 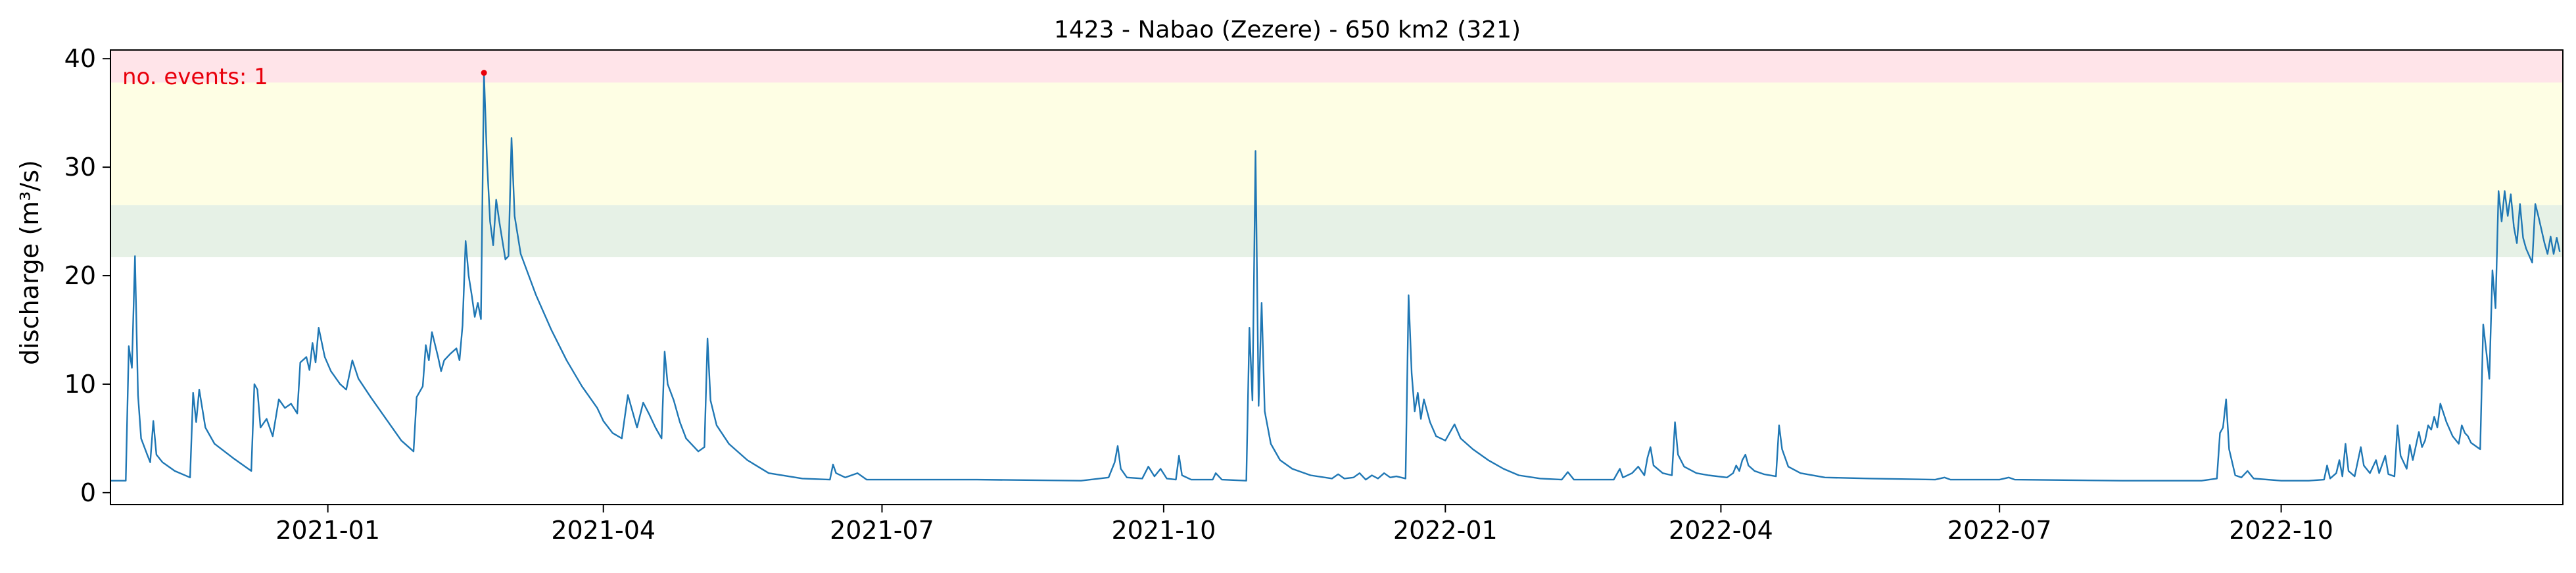 I want to click on y-tick-label: 30, so click(x=80, y=167).